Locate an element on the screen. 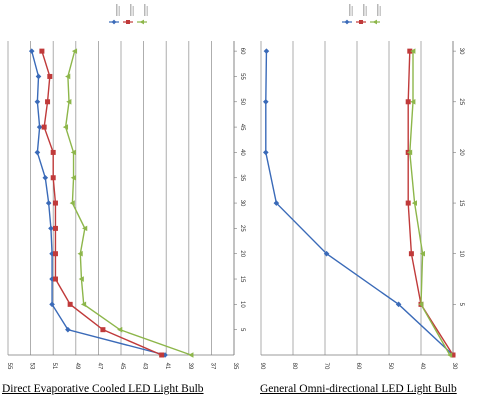 The width and height of the screenshot is (493, 400). y-tick-label: 80 is located at coordinates (294, 366).